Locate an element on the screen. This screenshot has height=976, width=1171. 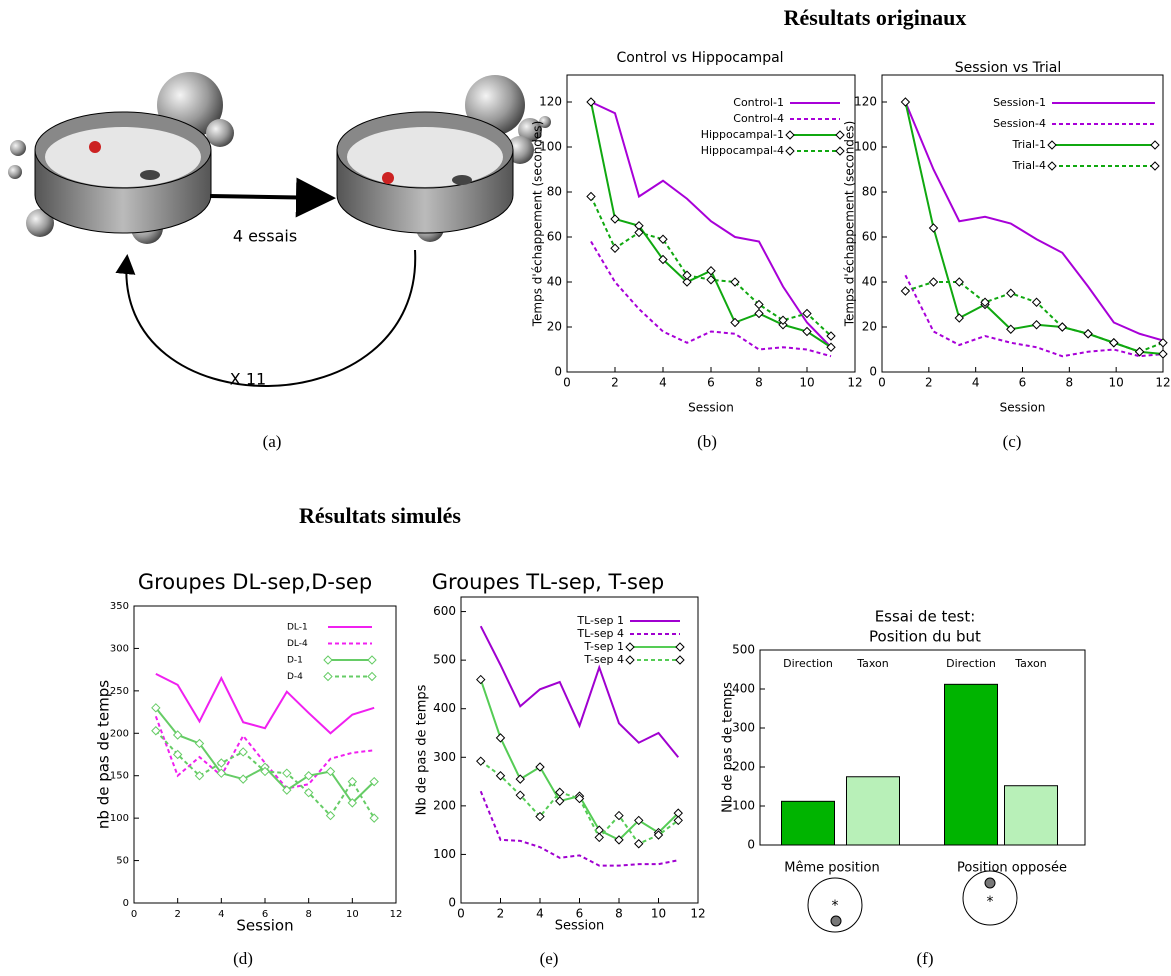
legend-label: DL-1 is located at coordinates (297, 628).